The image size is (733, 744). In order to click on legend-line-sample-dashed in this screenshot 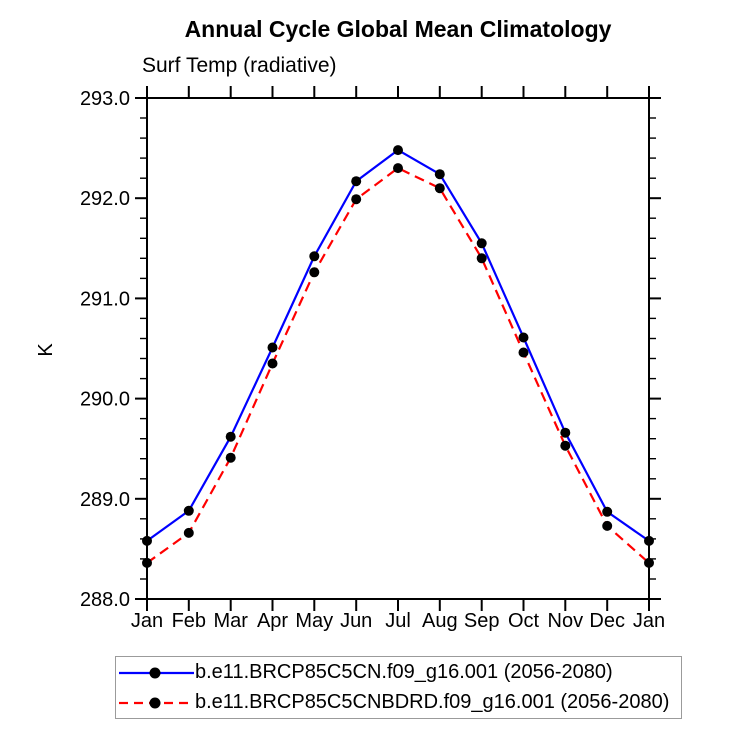, I will do `click(156, 702)`.